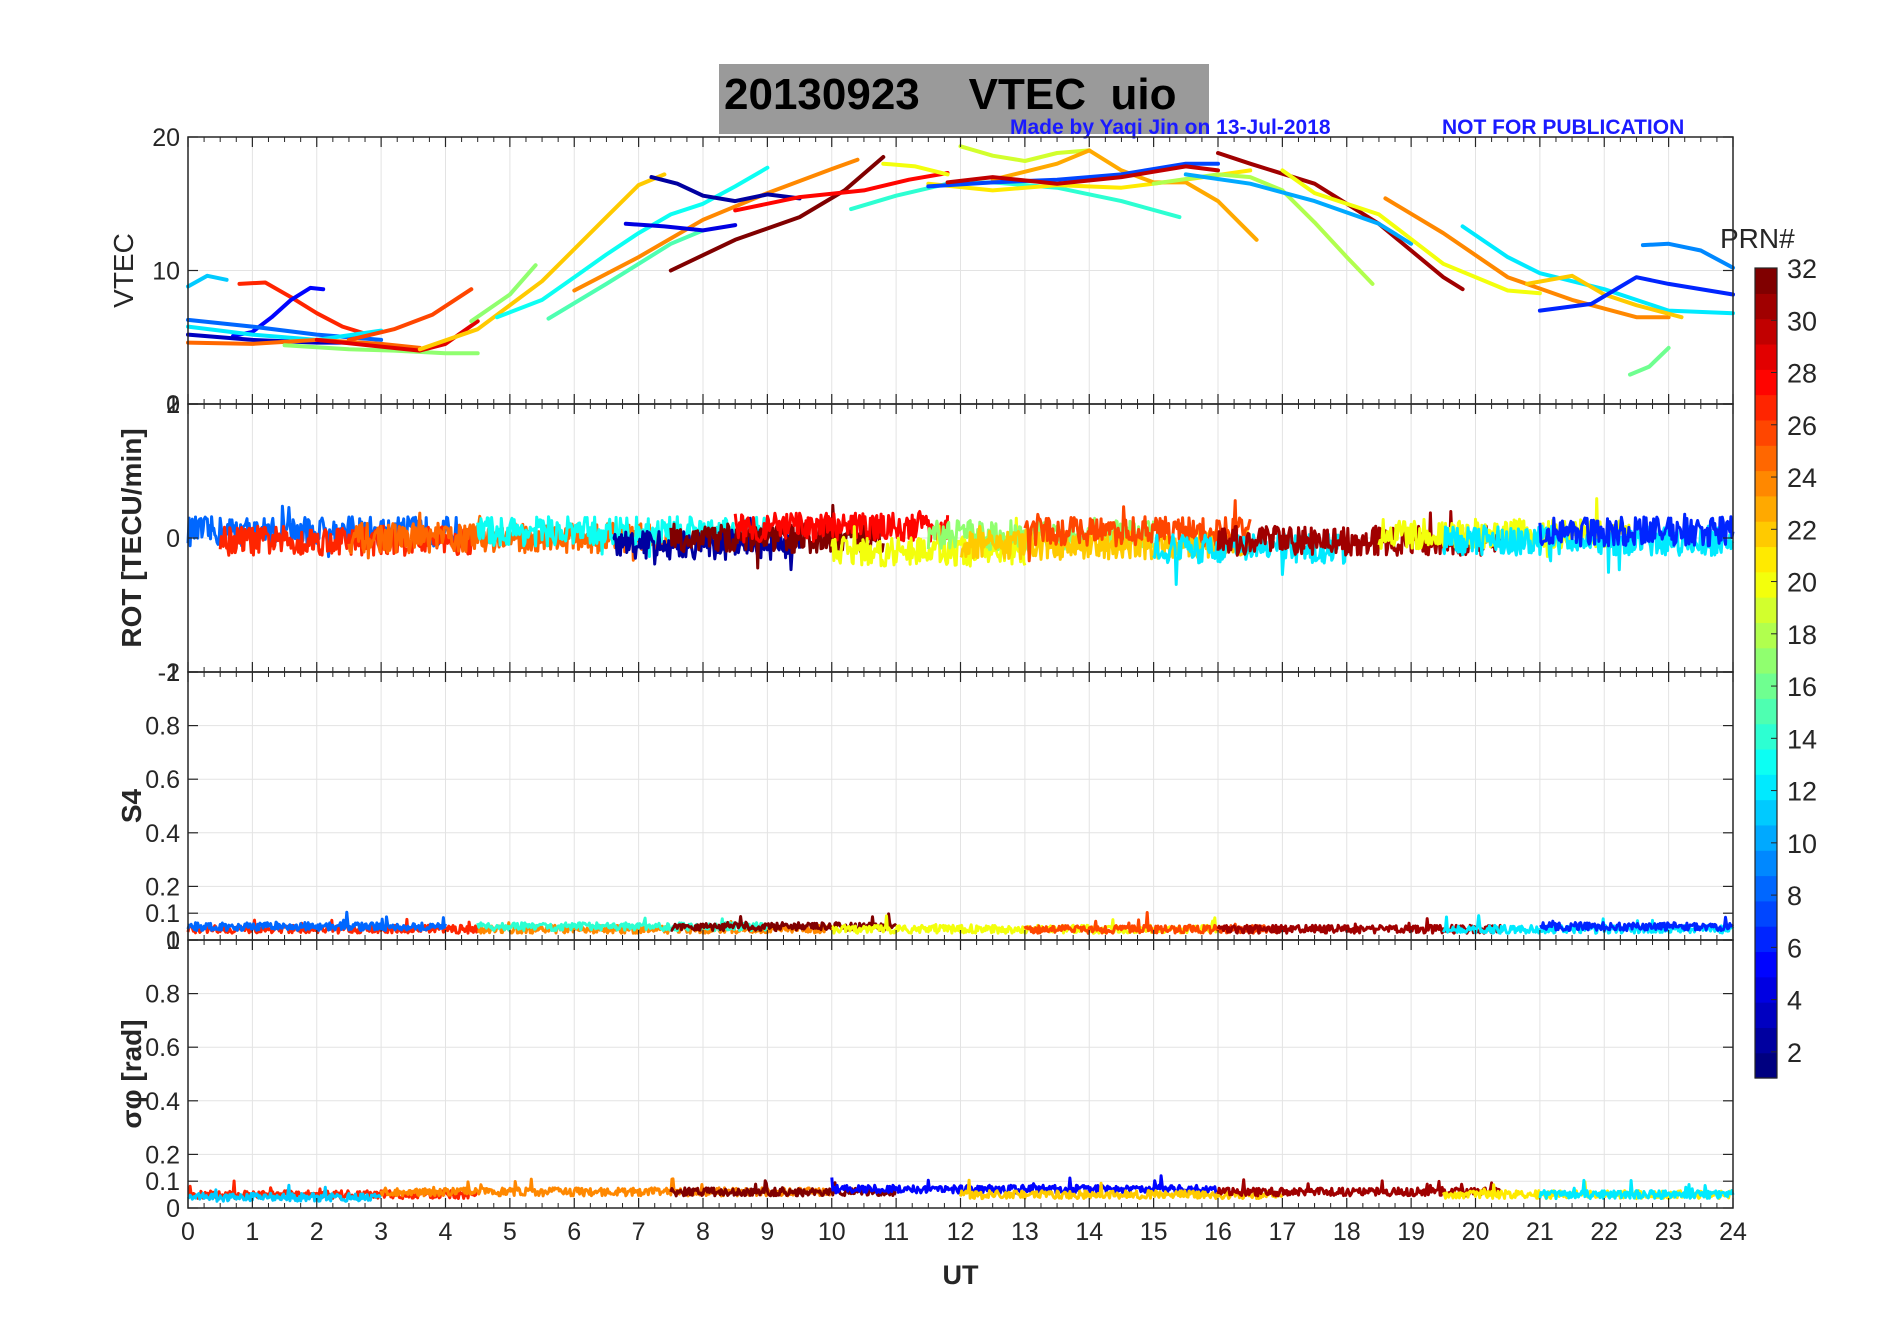 This screenshot has width=1902, height=1330. What do you see at coordinates (1802, 687) in the screenshot?
I see `colorbar-tick-label: 16` at bounding box center [1802, 687].